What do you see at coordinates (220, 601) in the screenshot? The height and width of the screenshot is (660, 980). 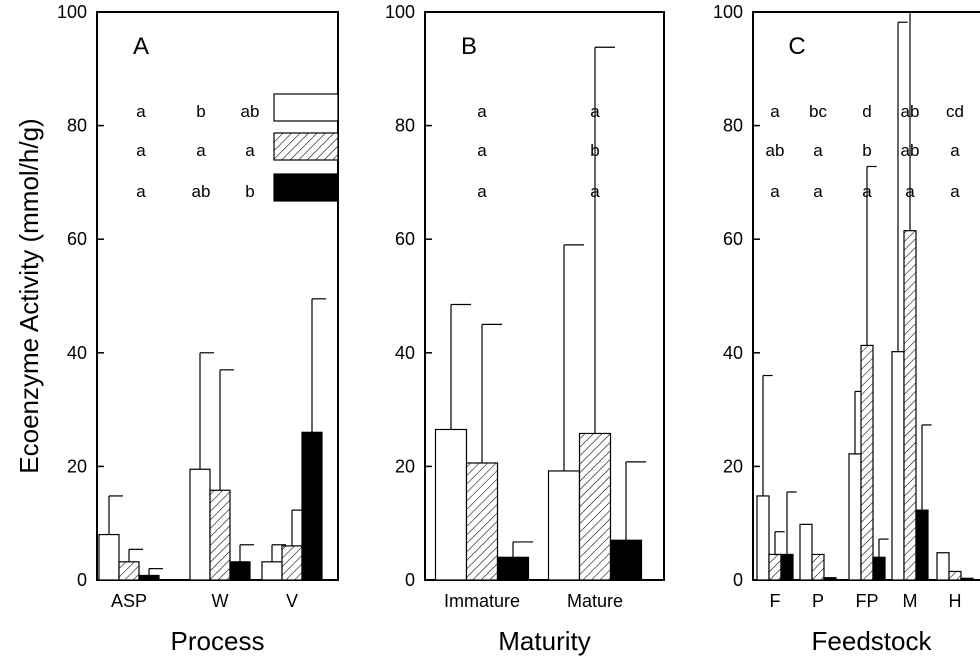 I see `x-tick-label: W` at bounding box center [220, 601].